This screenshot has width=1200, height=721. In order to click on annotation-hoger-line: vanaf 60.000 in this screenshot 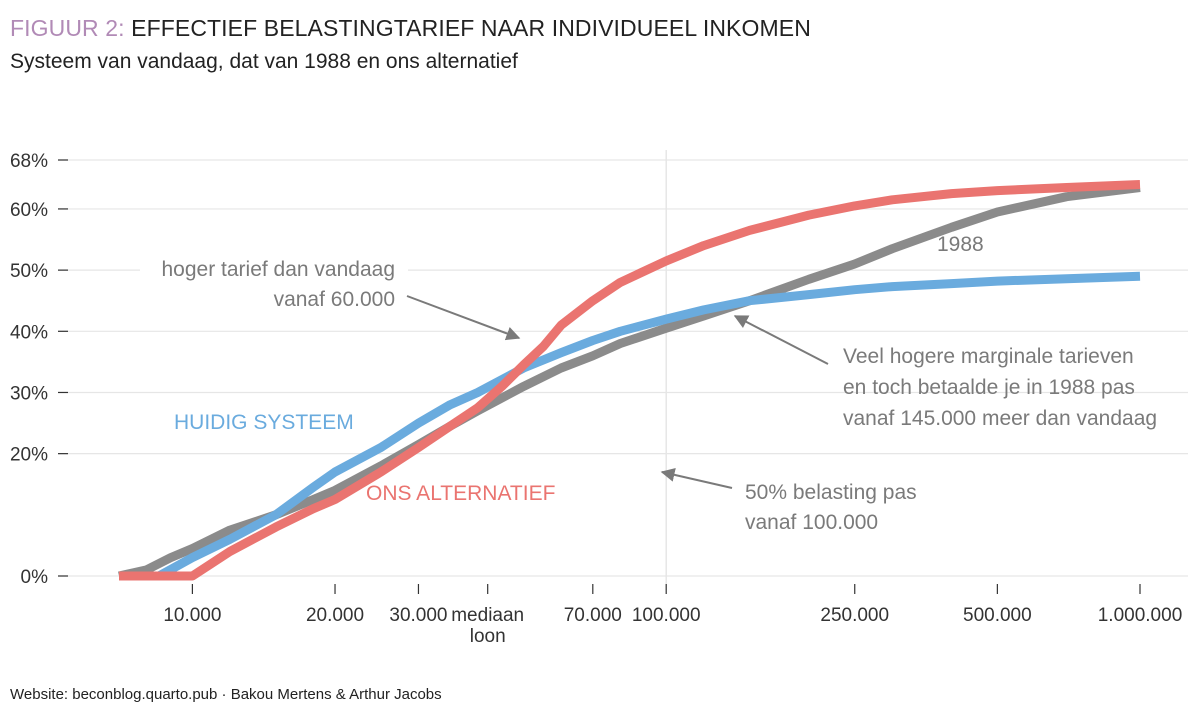, I will do `click(334, 299)`.